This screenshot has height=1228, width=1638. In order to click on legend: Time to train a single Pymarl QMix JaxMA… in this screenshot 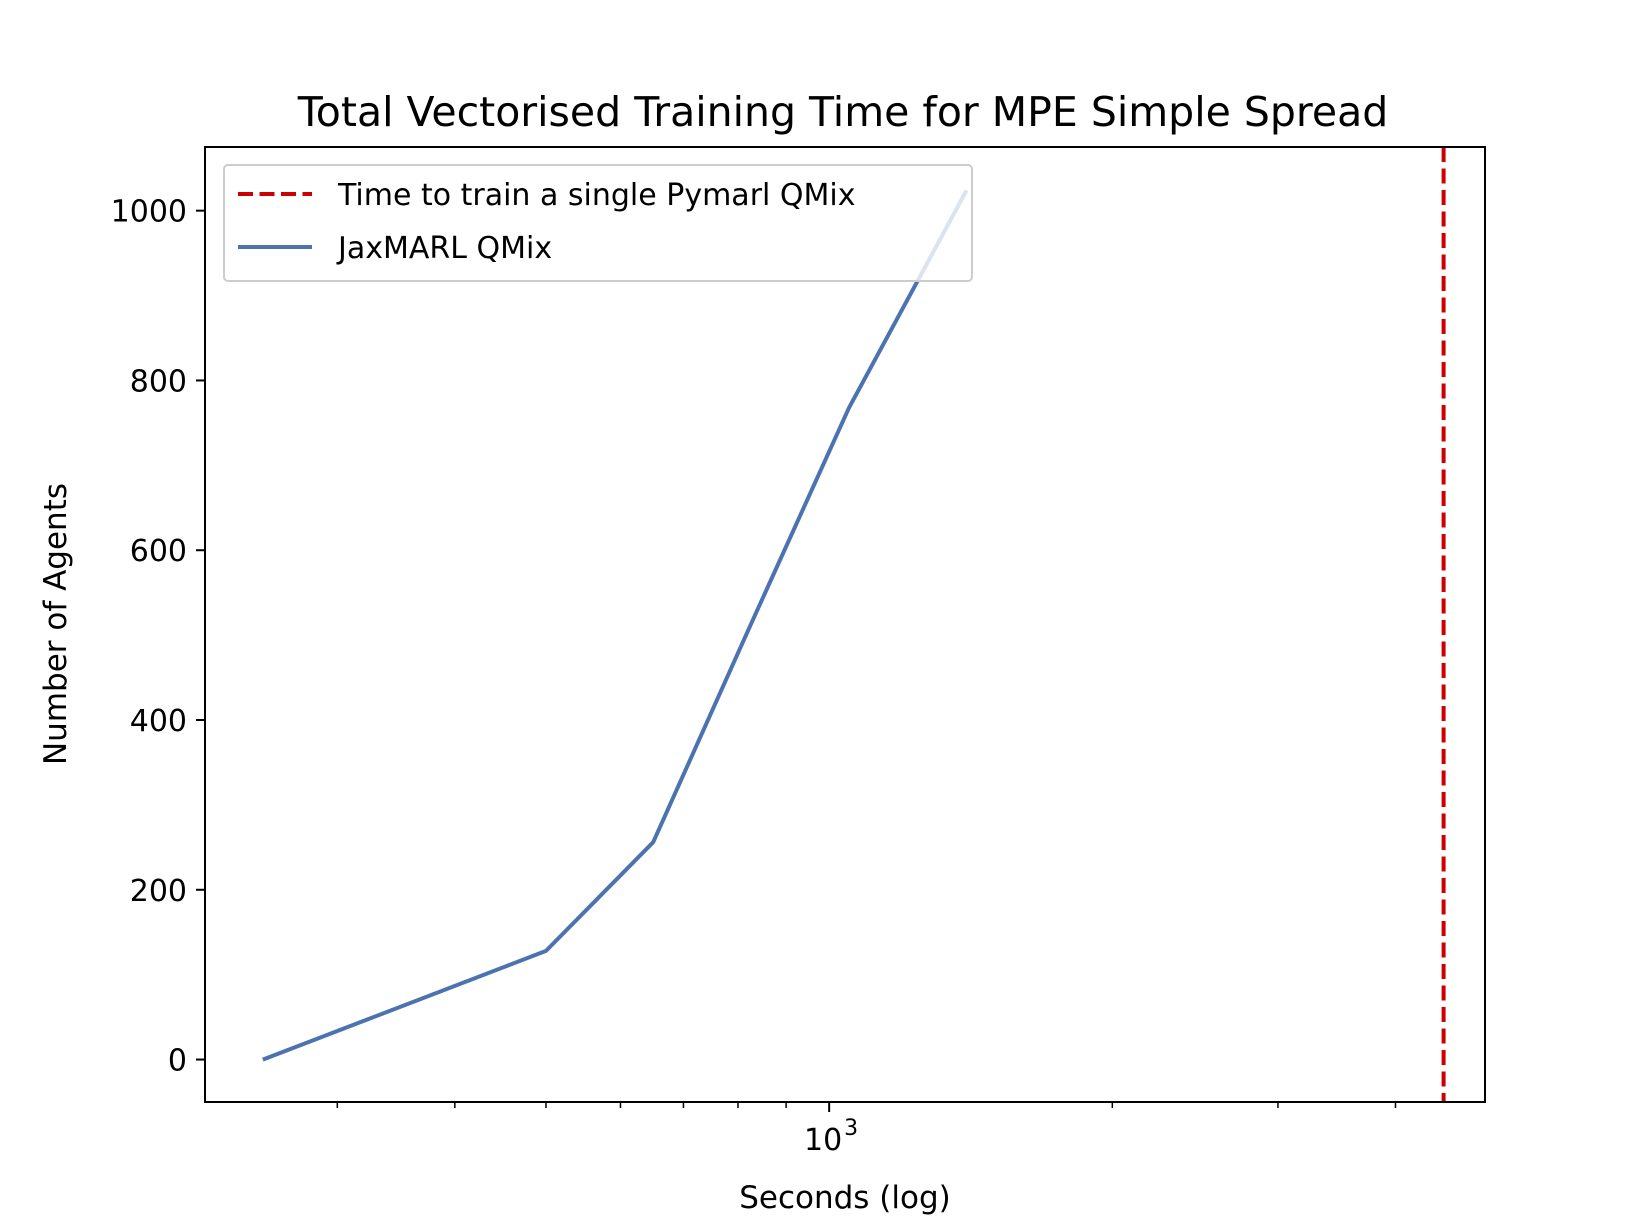, I will do `click(598, 223)`.